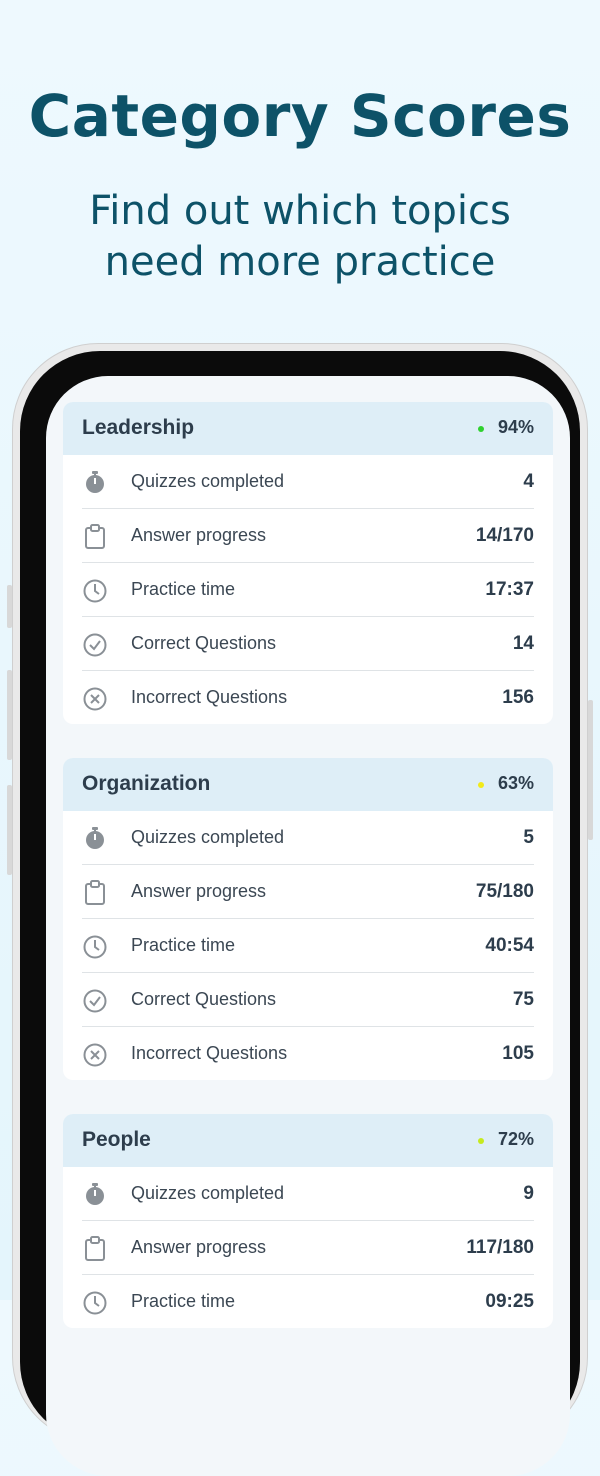 This screenshot has height=1476, width=600. What do you see at coordinates (509, 945) in the screenshot?
I see `stat-value: 40:54` at bounding box center [509, 945].